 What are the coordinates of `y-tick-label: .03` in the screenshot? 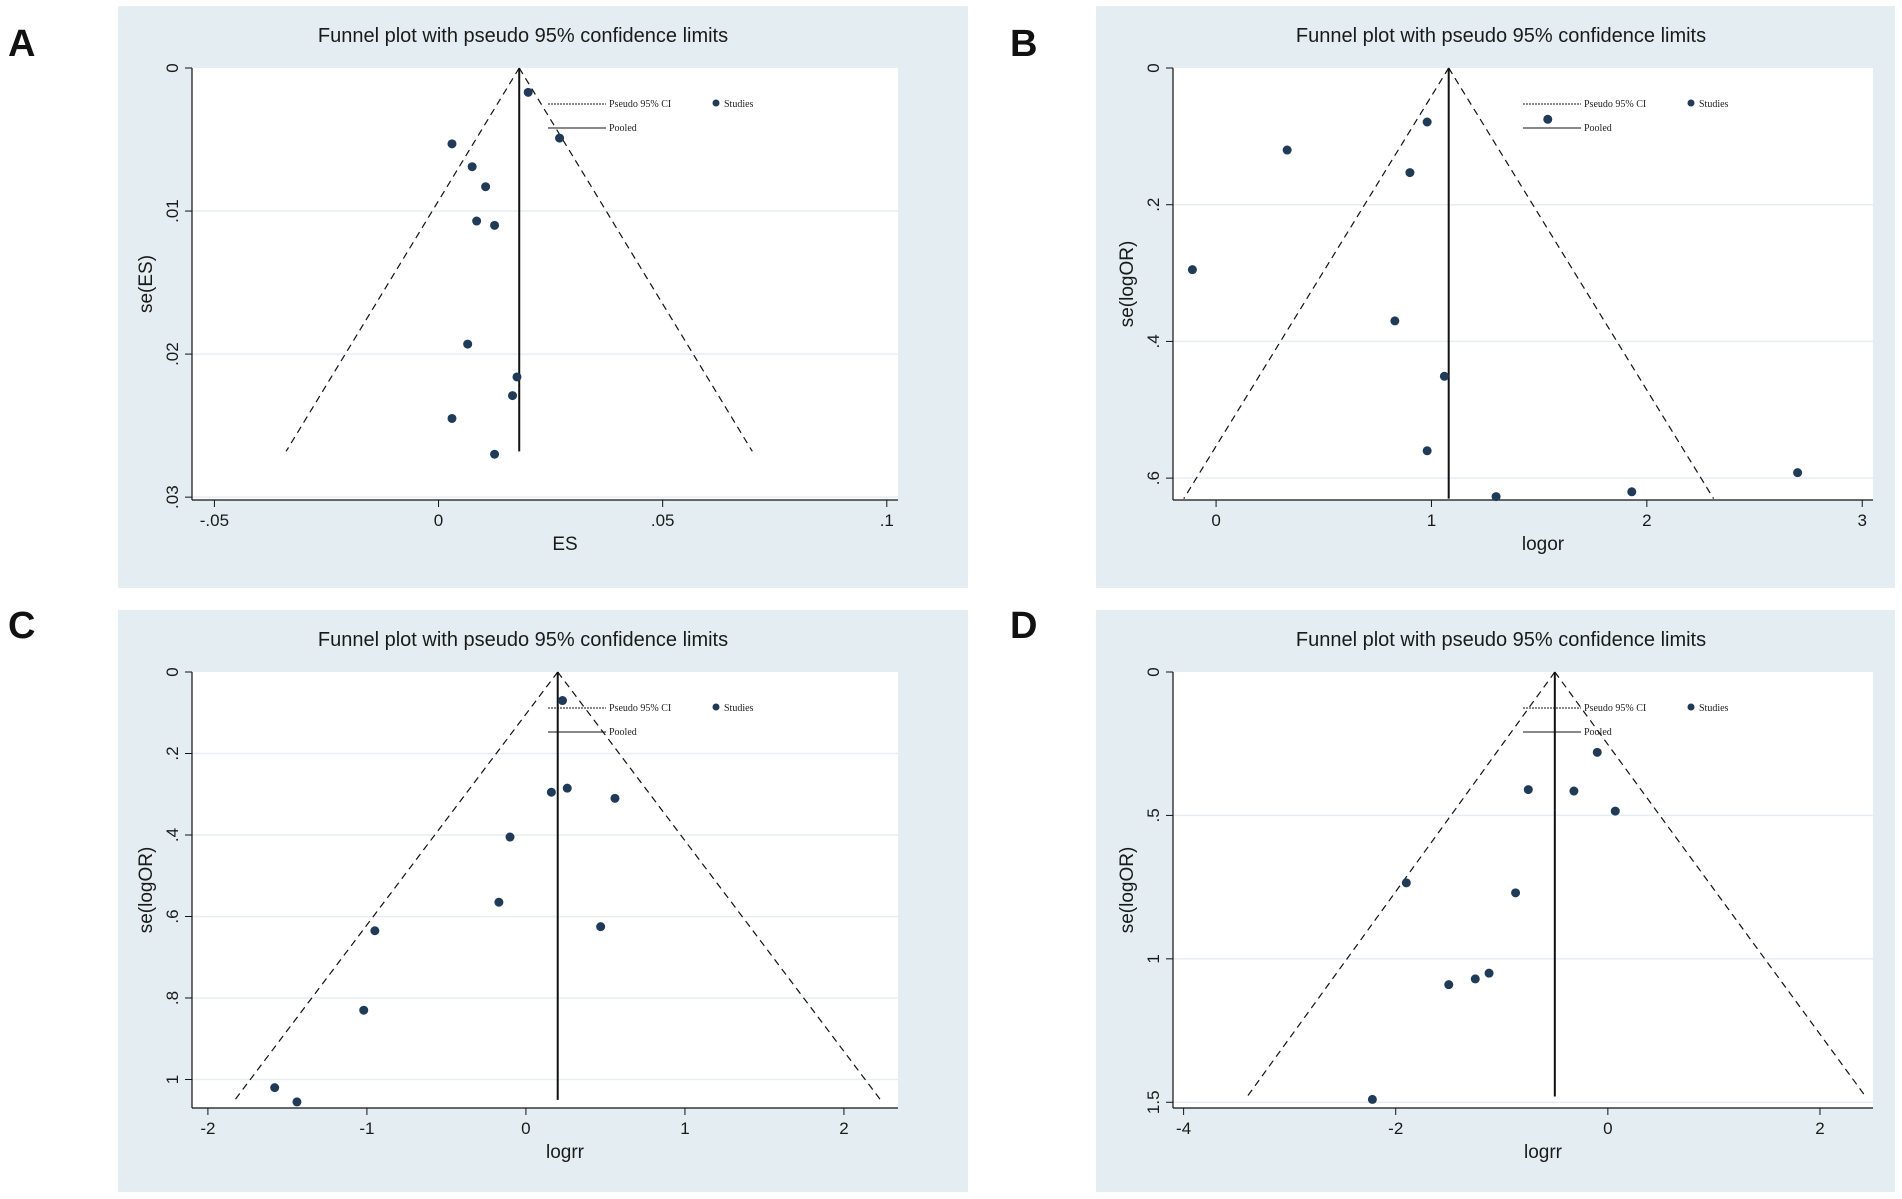 It's located at (172, 497).